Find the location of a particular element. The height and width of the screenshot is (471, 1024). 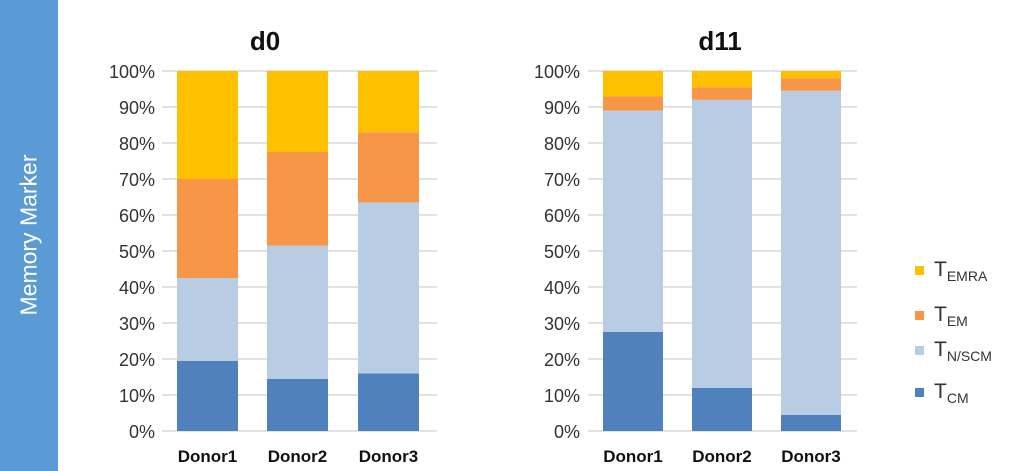

legend-label-subscript: EMRA is located at coordinates (967, 276).